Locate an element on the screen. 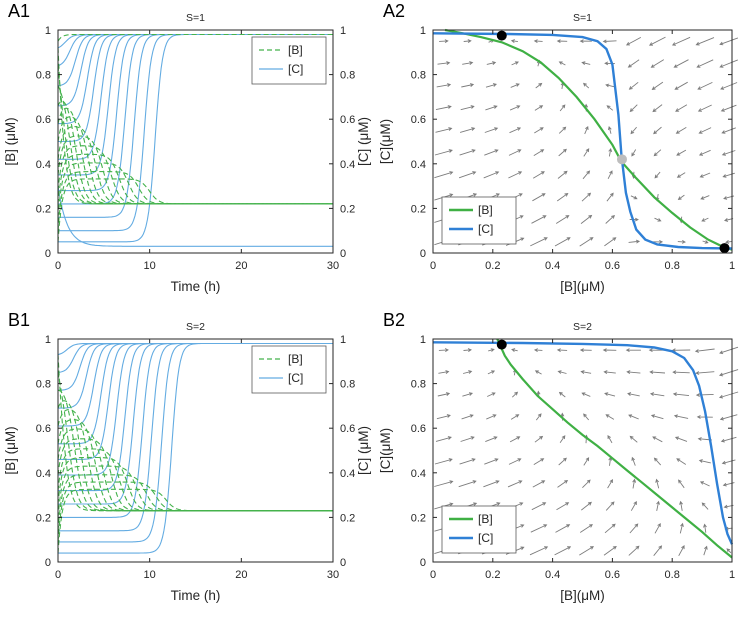  x-tick-label: 0.6 is located at coordinates (612, 266).